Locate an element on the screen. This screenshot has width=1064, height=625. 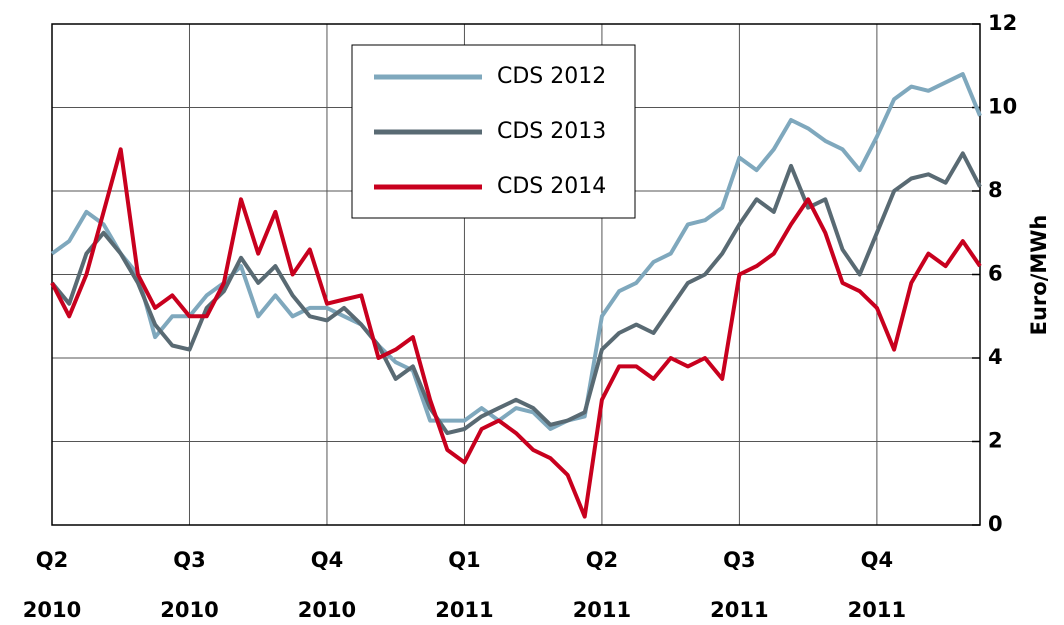
x-tick-label: Q2 2010 is located at coordinates (52, 585).